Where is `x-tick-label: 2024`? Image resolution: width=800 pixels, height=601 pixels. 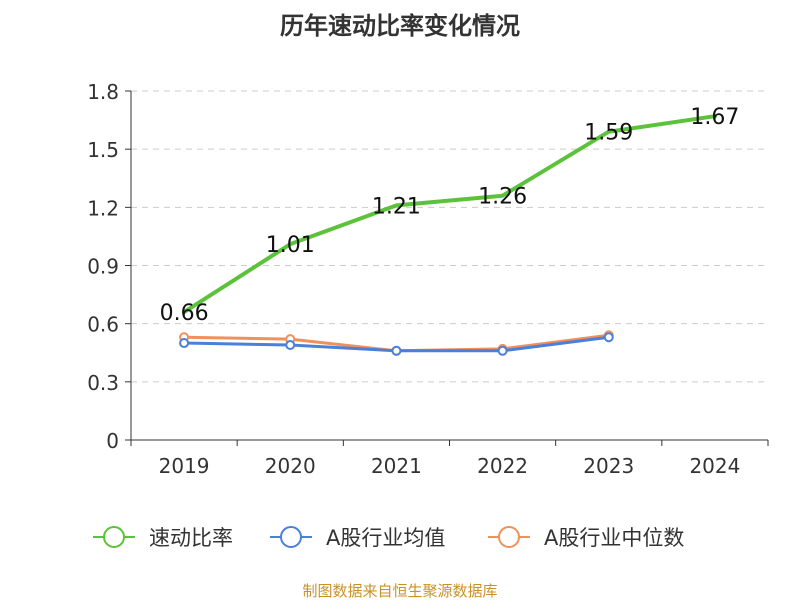 x-tick-label: 2024 is located at coordinates (714, 466).